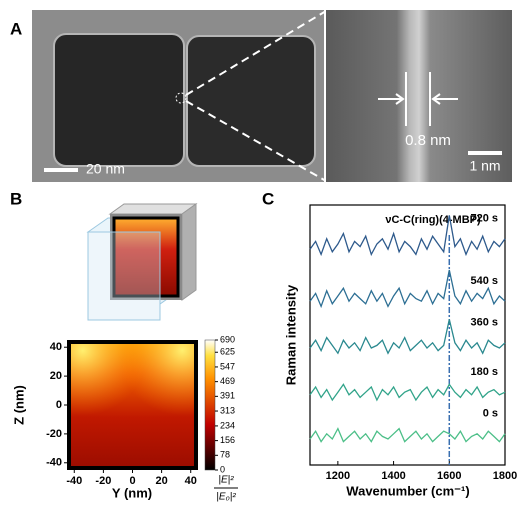 The width and height of the screenshot is (517, 508). I want to click on heatmap-panel: Y (nm) Z (nm) |E|² |E₀|², so click(124, 421).